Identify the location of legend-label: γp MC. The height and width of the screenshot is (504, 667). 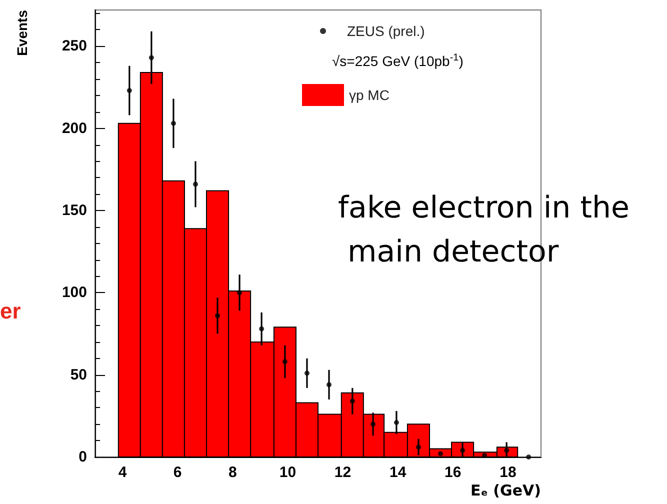
(369, 95).